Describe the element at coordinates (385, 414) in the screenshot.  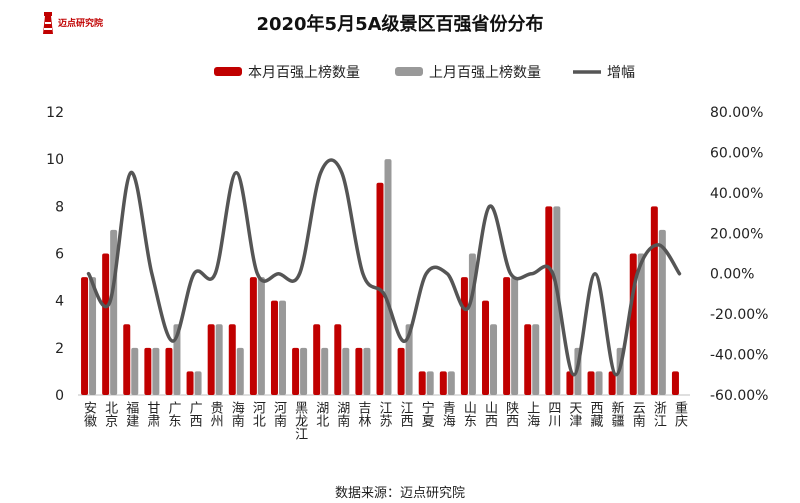
I see `x-tick-label: 江苏` at that location.